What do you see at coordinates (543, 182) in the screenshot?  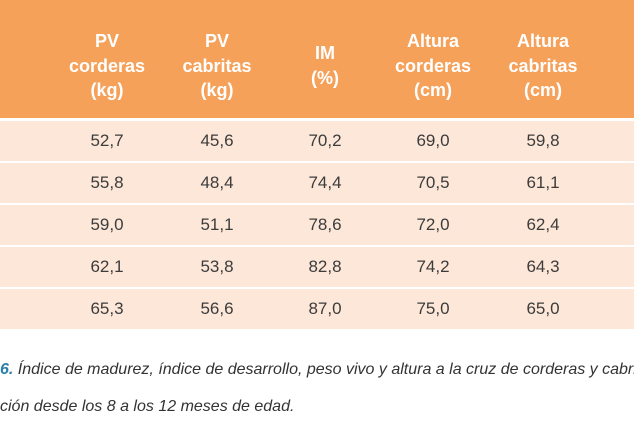 I see `data-cell: 61,1` at bounding box center [543, 182].